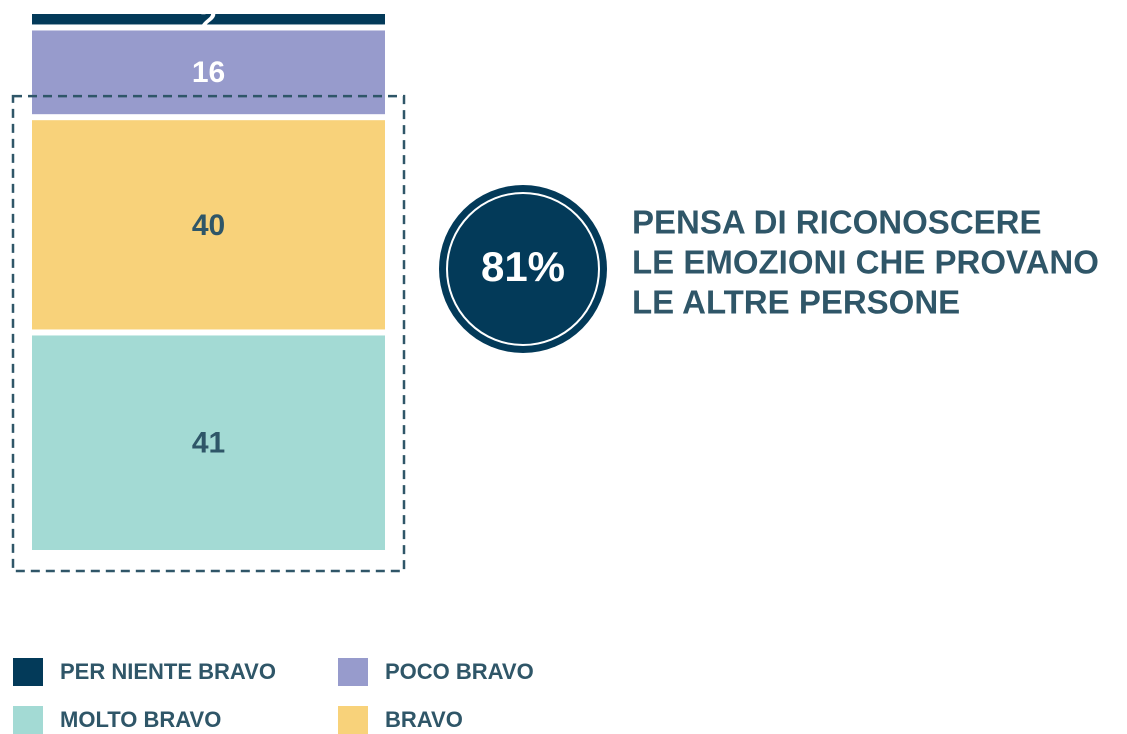  Describe the element at coordinates (796, 302) in the screenshot. I see `highlight-text: LE ALTRE PERSONE` at that location.